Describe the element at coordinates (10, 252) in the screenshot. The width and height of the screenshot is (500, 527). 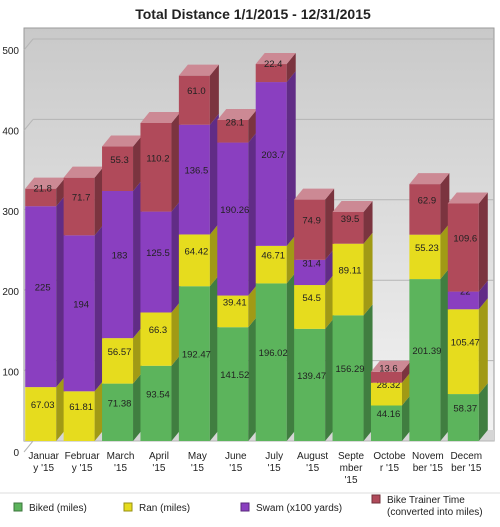
I see `y-axis: 0 100 200 300 400 500` at that location.